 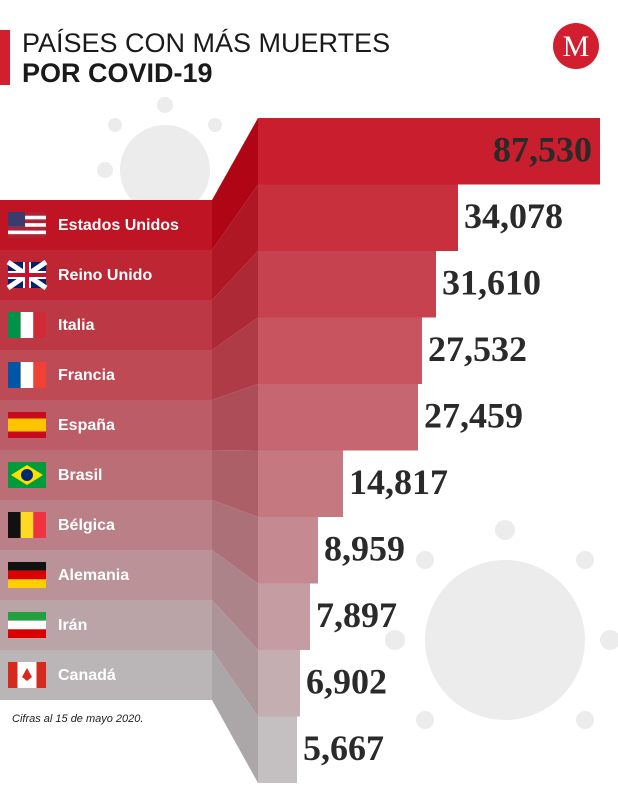 I want to click on country-name: Estados Unidos, so click(x=118, y=225).